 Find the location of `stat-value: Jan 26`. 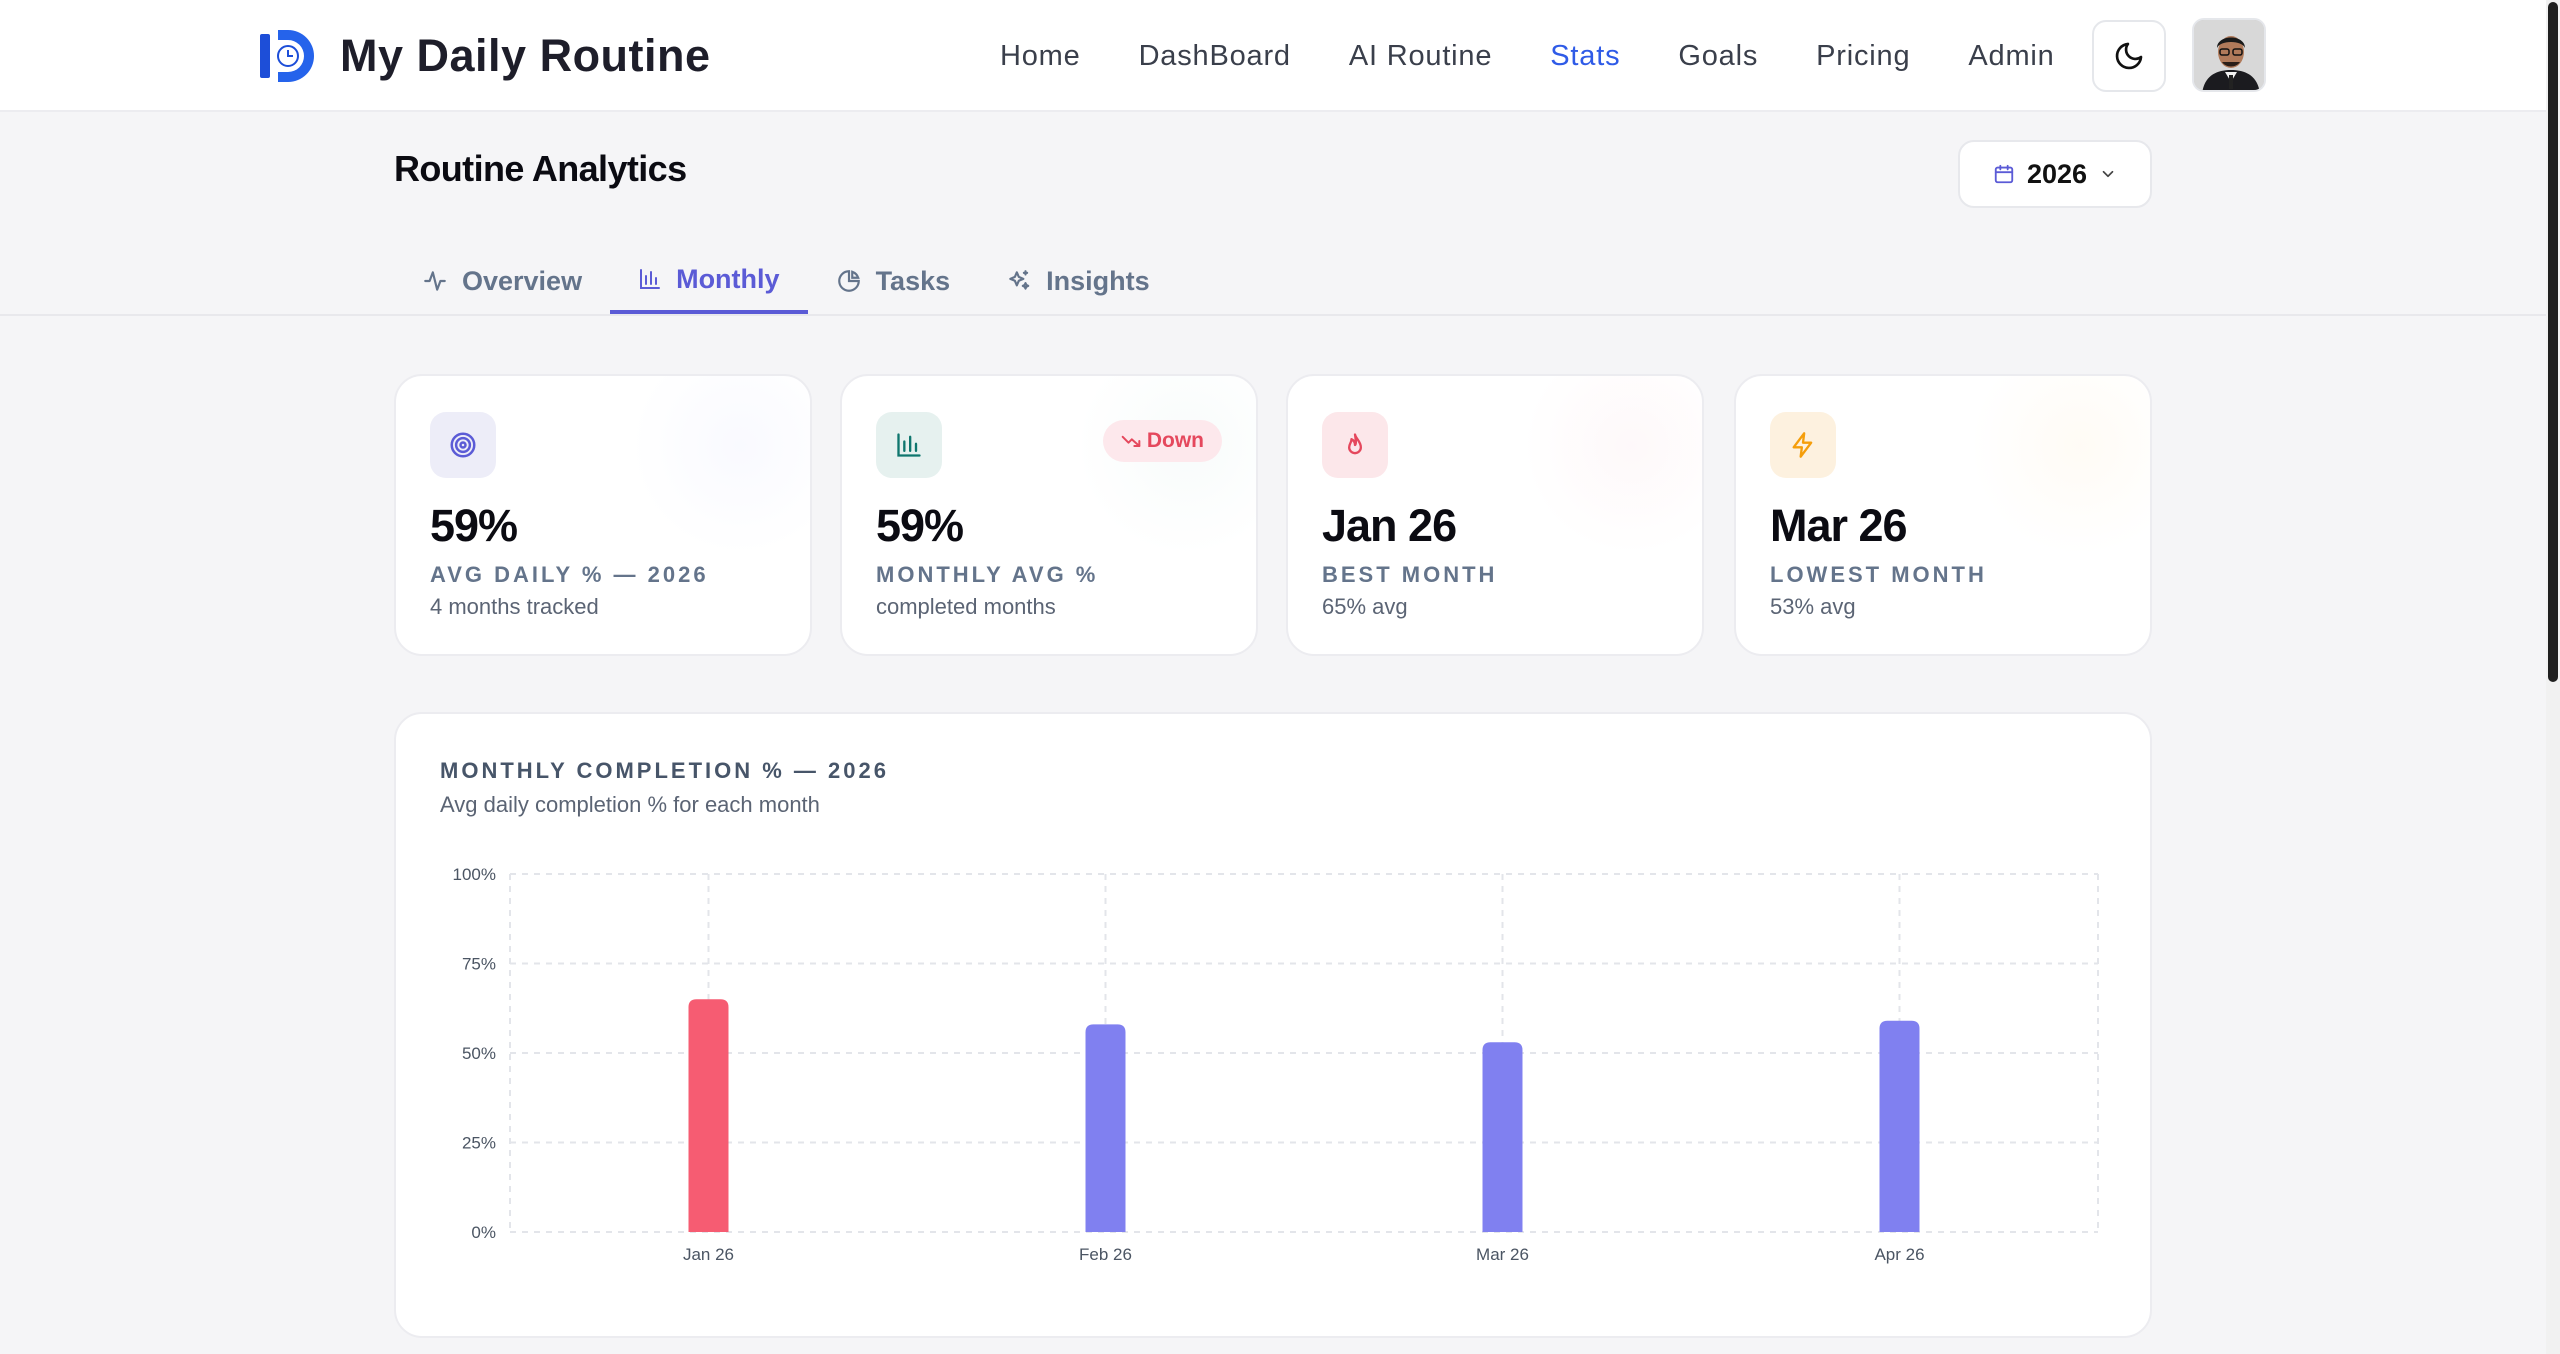

stat-value: Jan 26 is located at coordinates (1389, 525).